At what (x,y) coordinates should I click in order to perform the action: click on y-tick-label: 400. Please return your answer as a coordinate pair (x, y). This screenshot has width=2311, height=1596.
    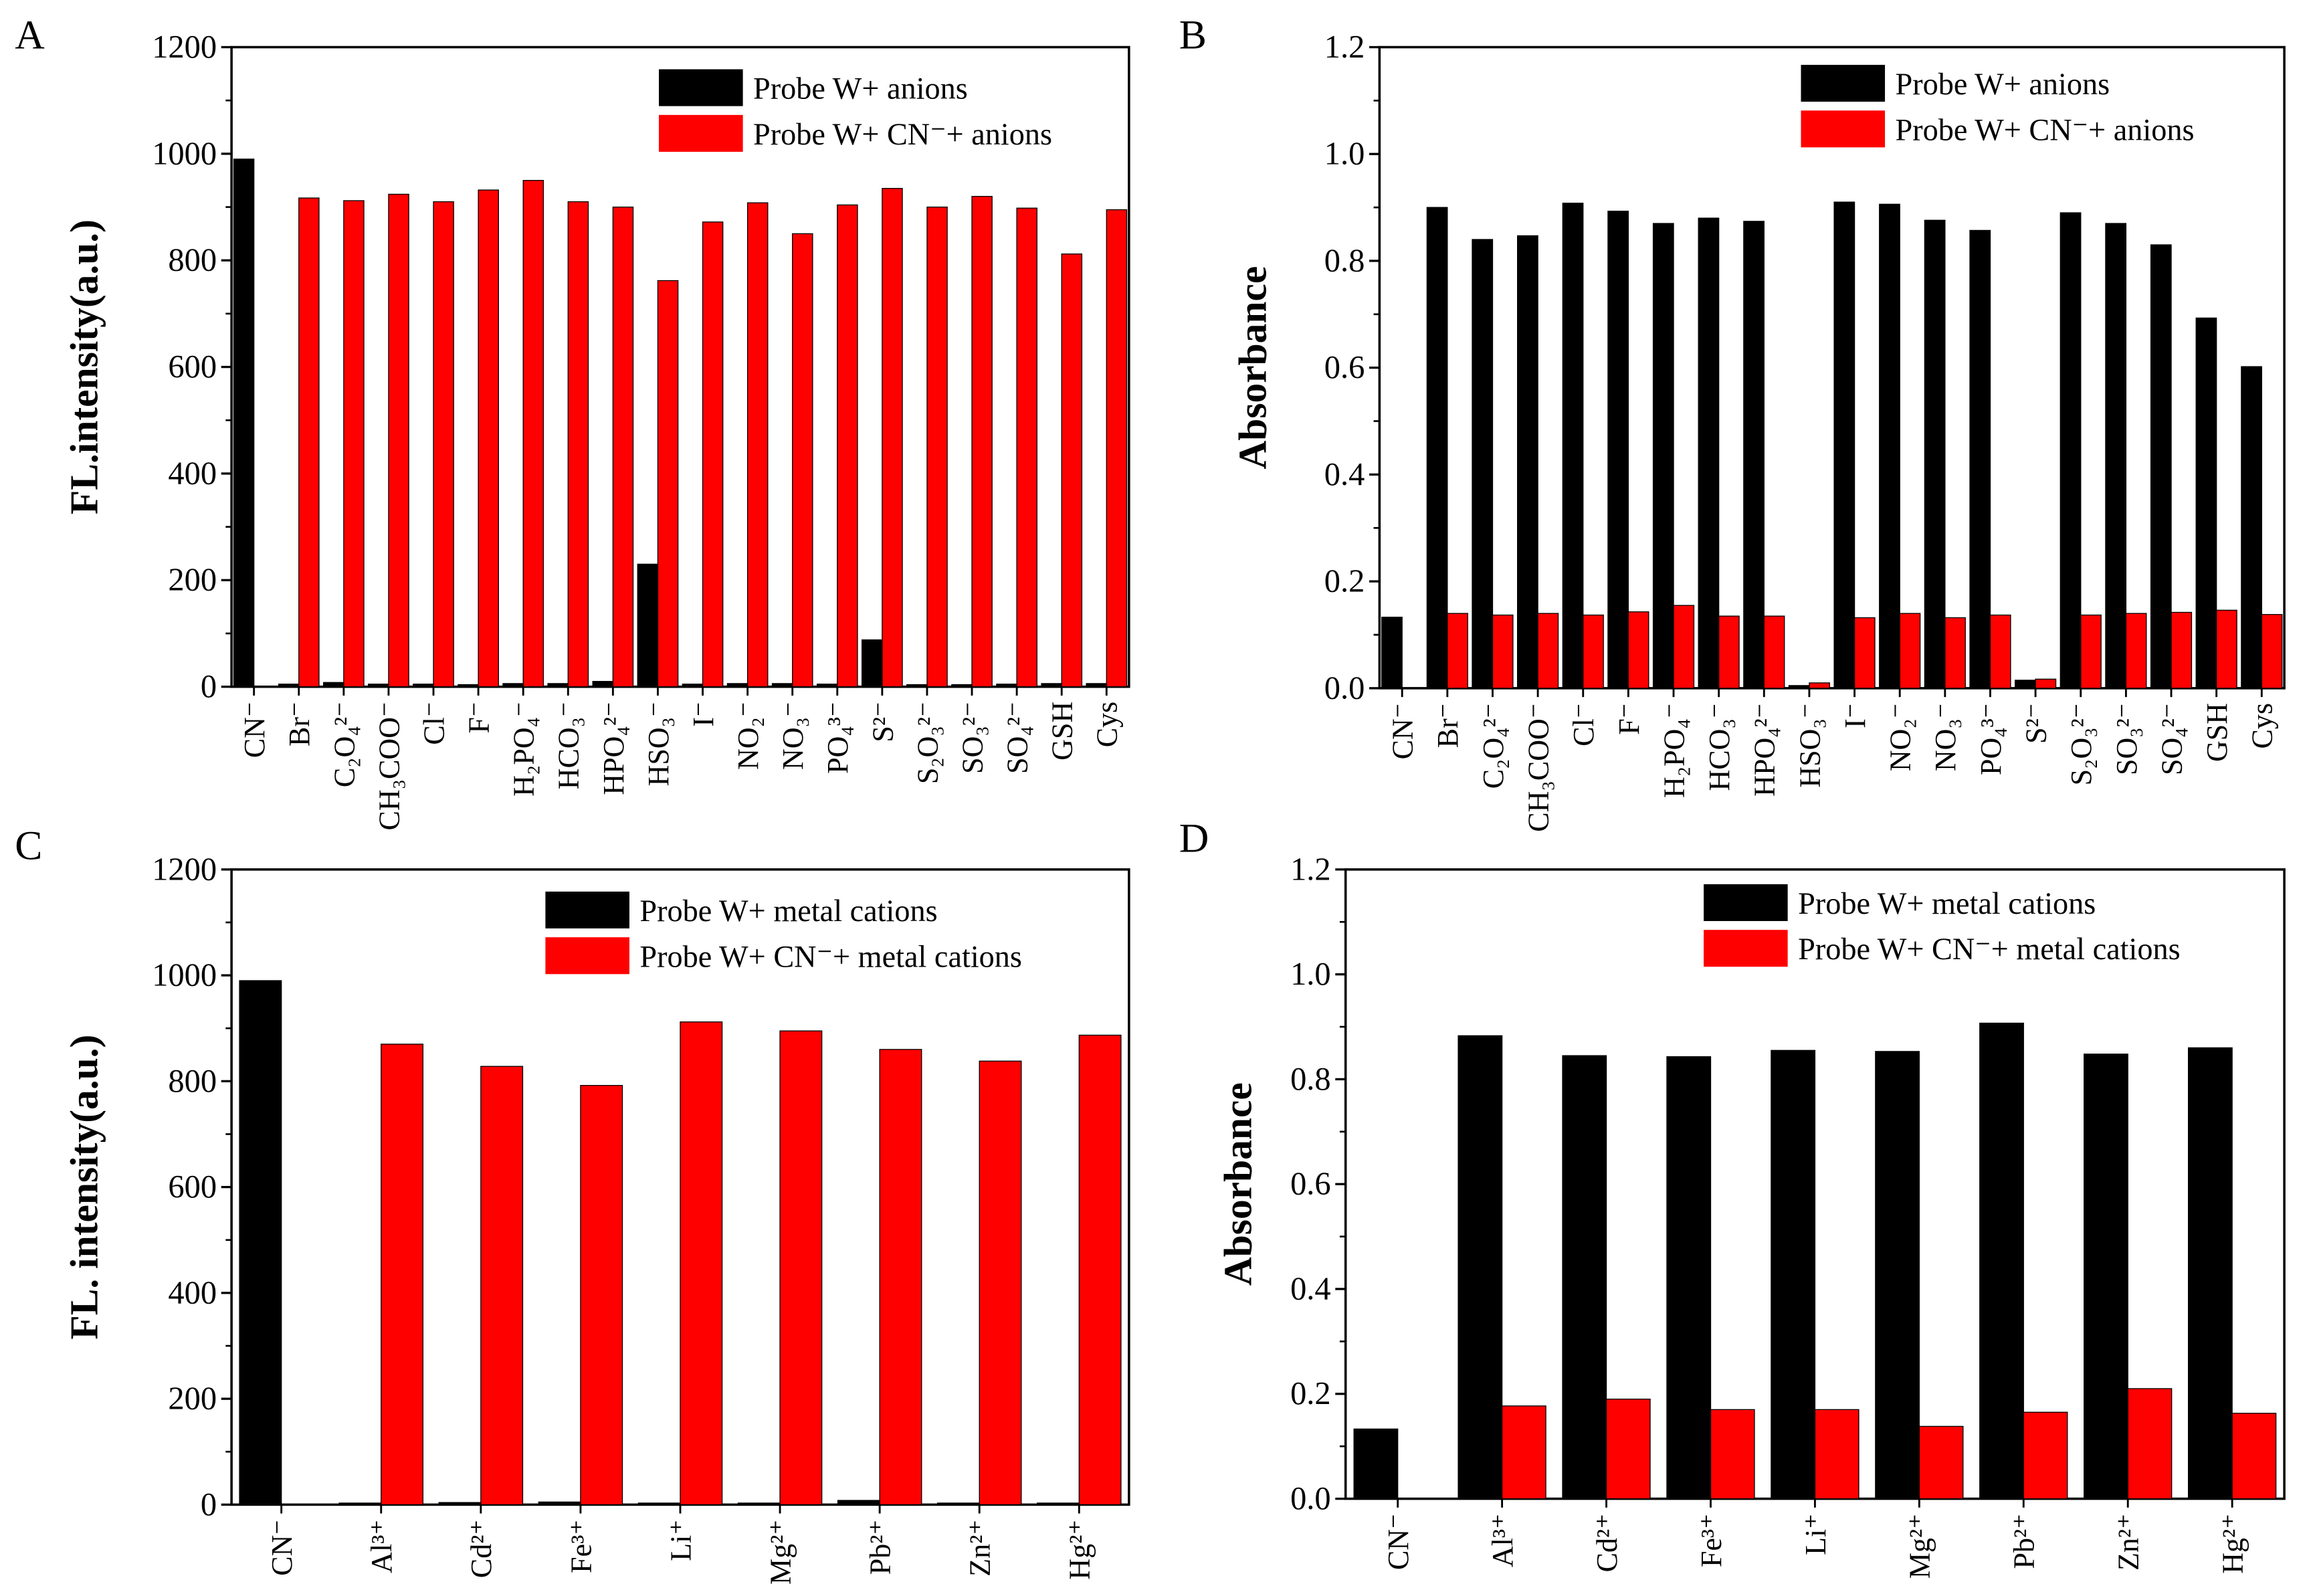
    Looking at the image, I should click on (192, 1292).